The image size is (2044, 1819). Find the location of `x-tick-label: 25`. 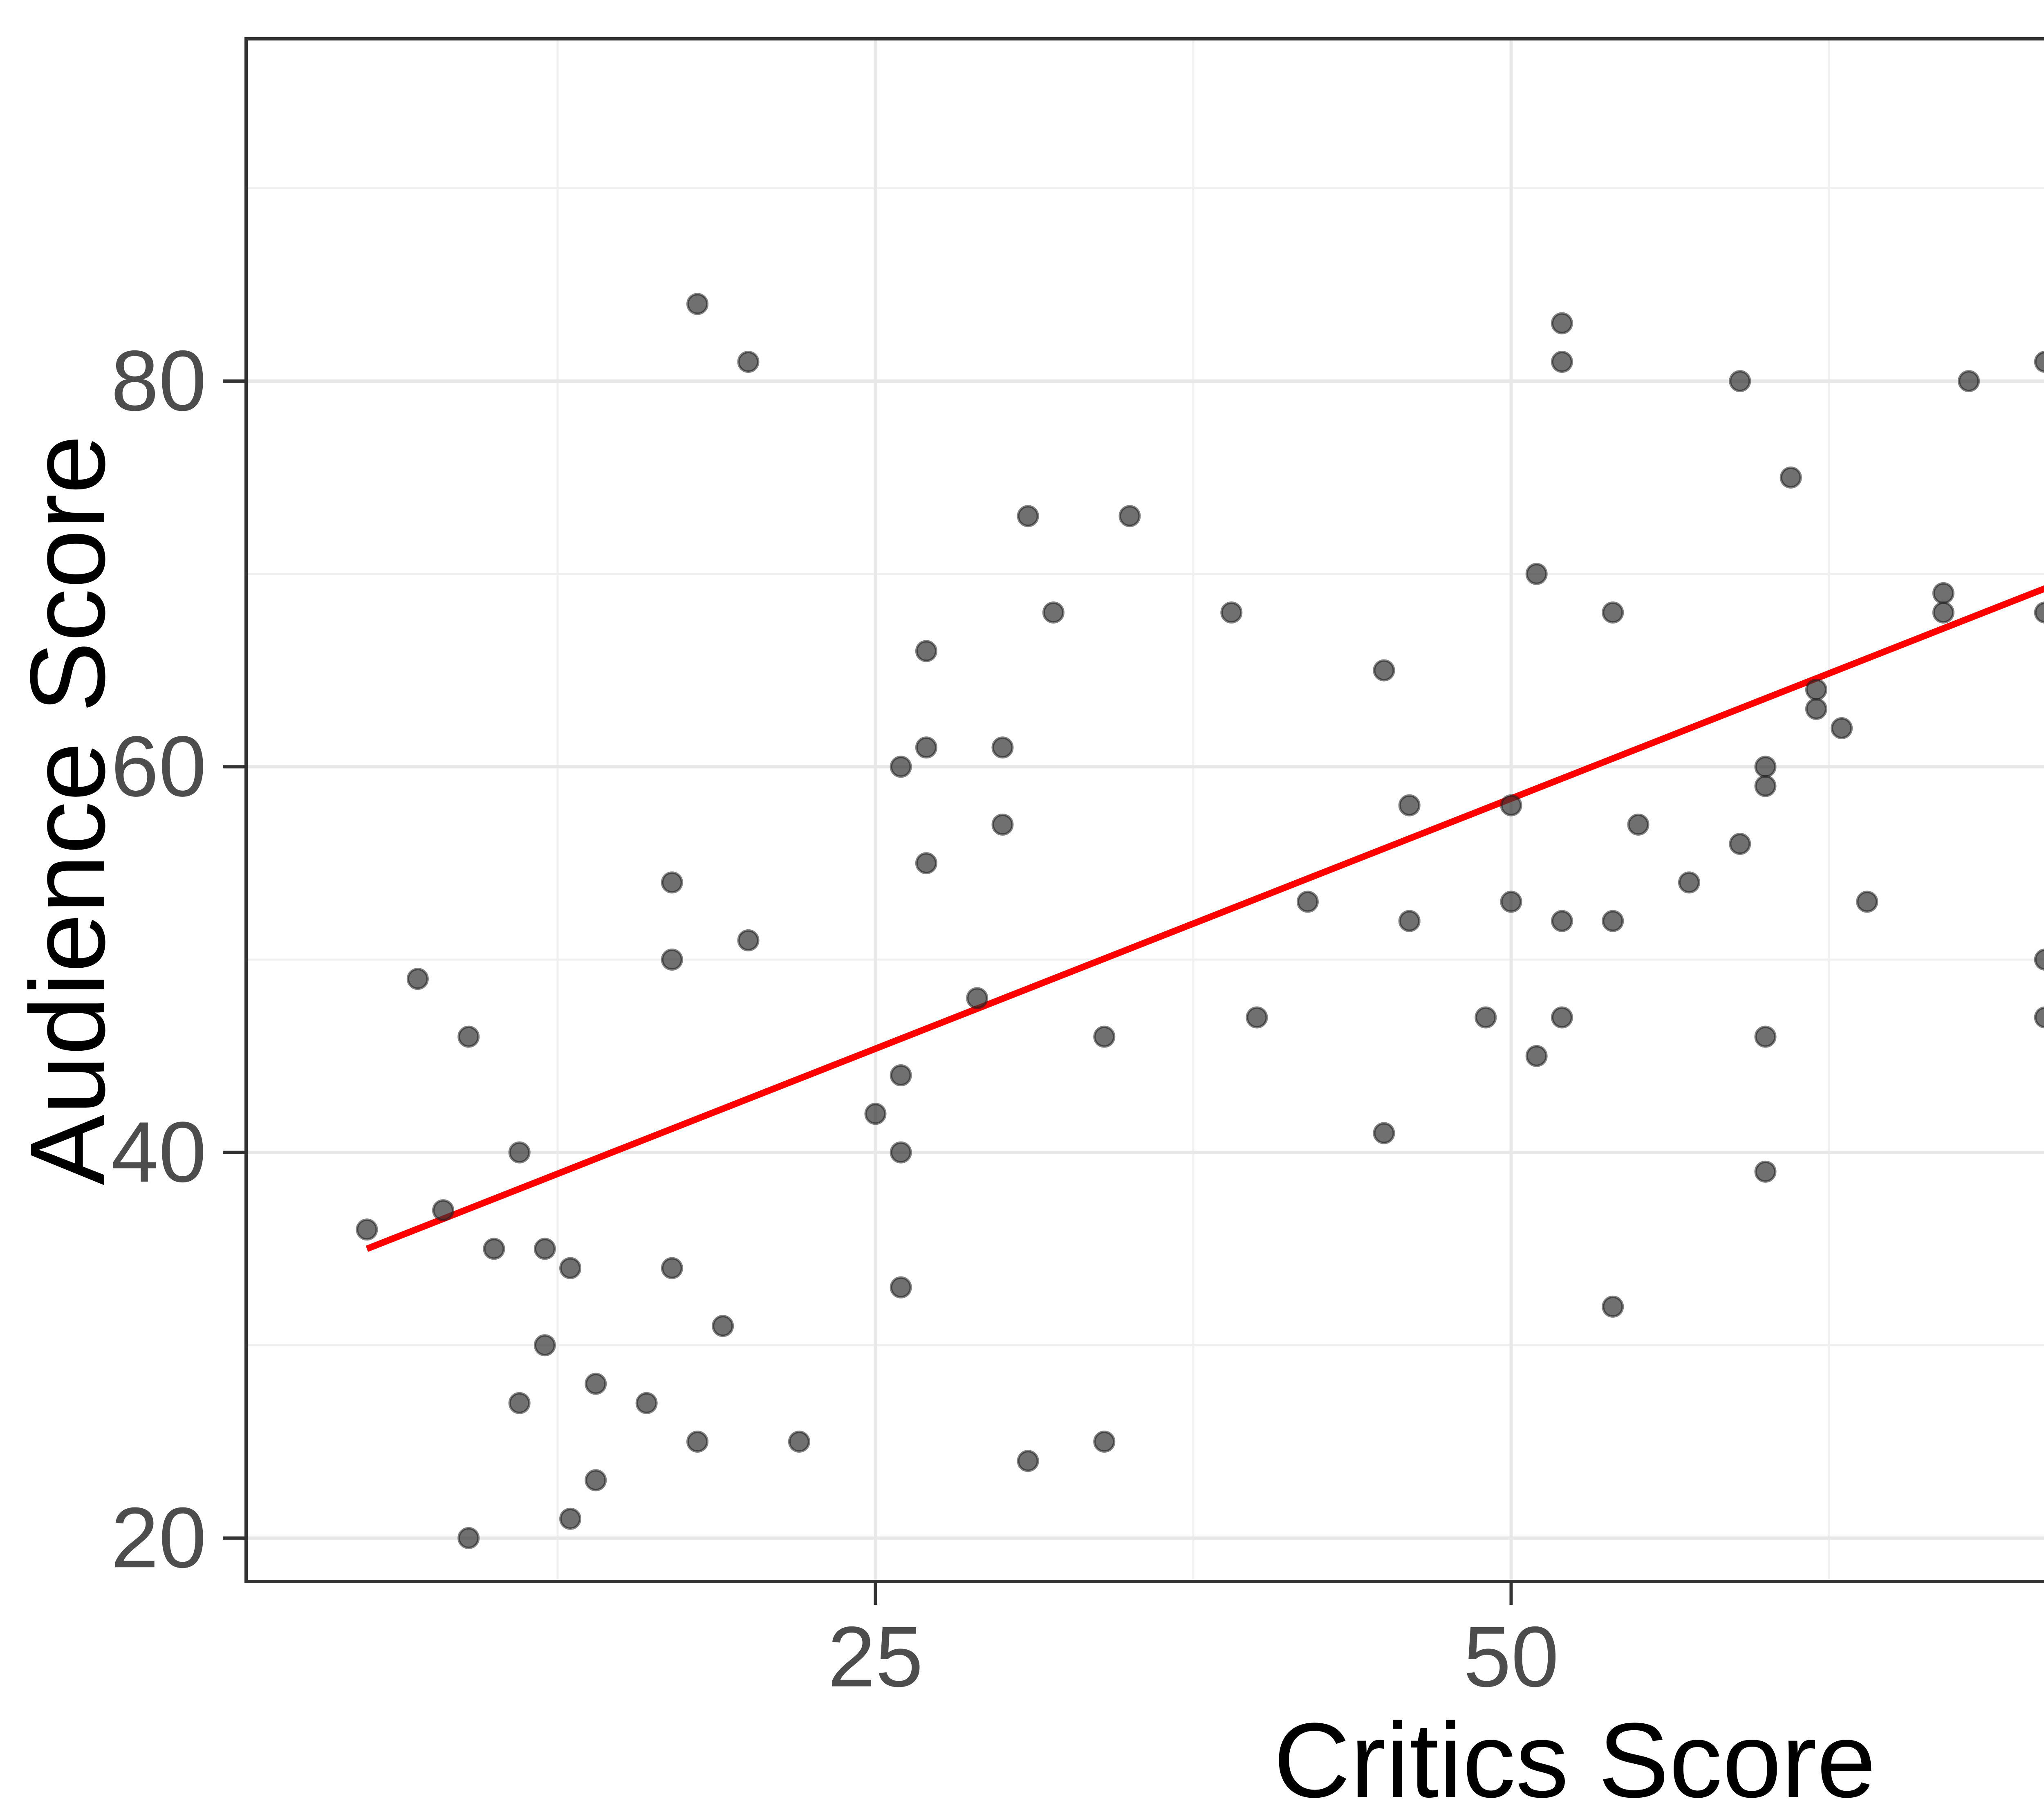

x-tick-label: 25 is located at coordinates (876, 1657).